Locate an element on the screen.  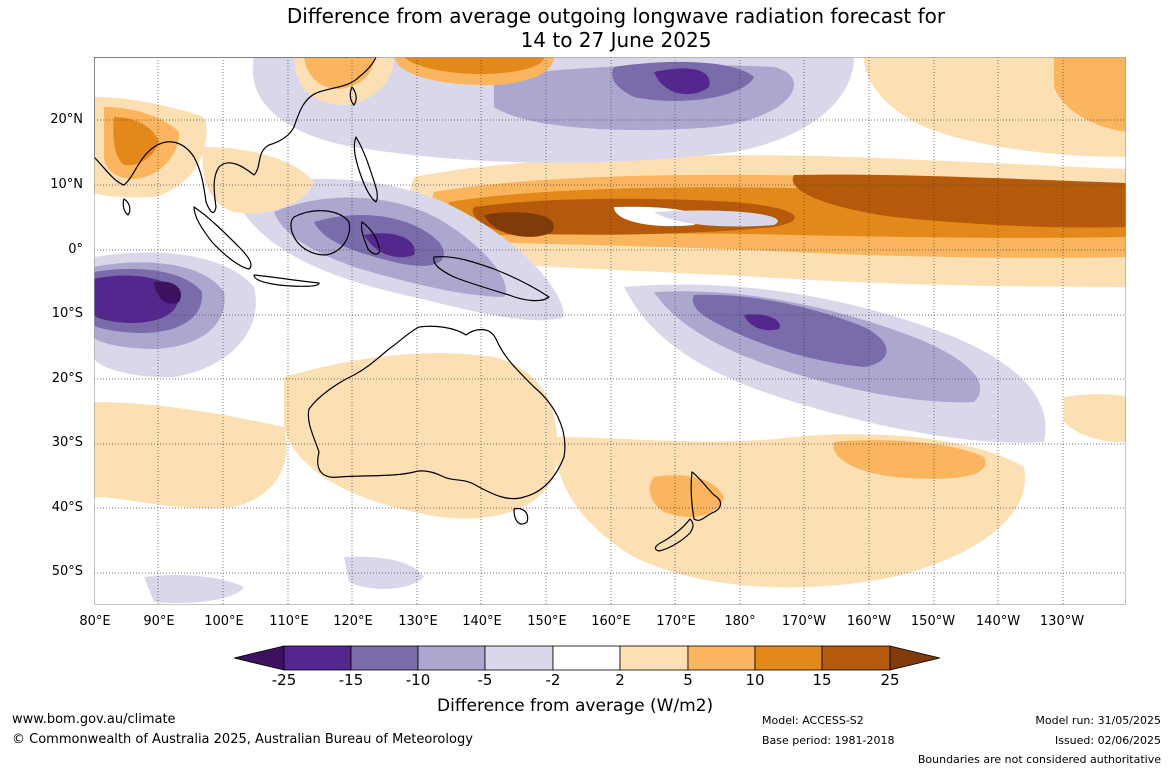
lon-label-170w: 170°W is located at coordinates (804, 621).